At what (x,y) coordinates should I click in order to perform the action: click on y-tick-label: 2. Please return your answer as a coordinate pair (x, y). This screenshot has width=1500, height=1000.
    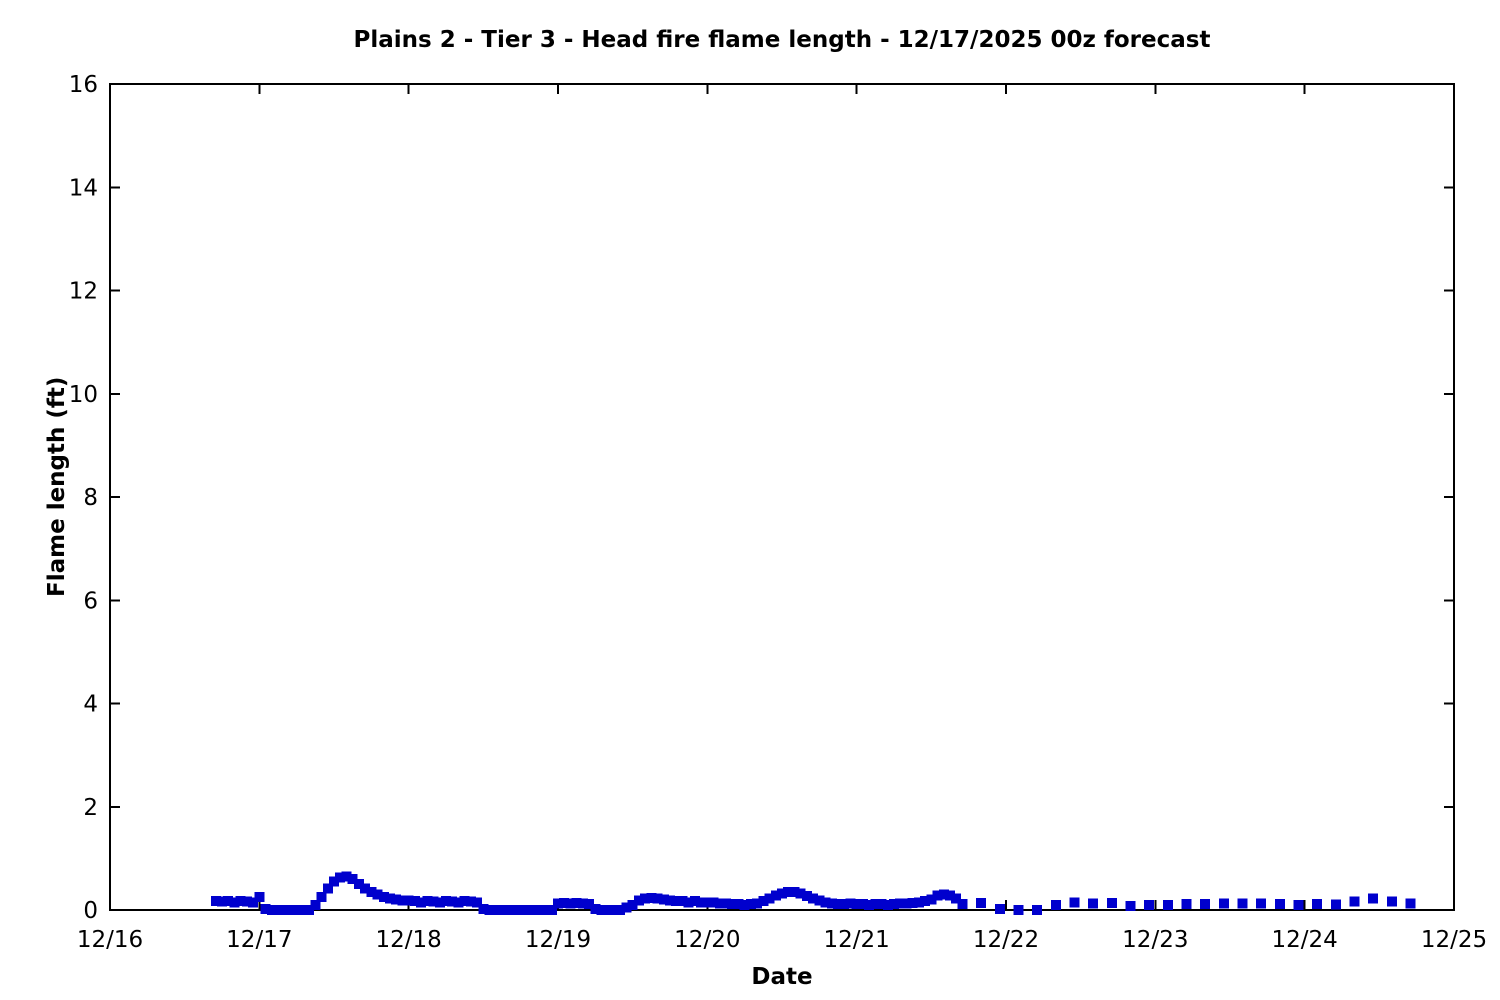
    Looking at the image, I should click on (90, 808).